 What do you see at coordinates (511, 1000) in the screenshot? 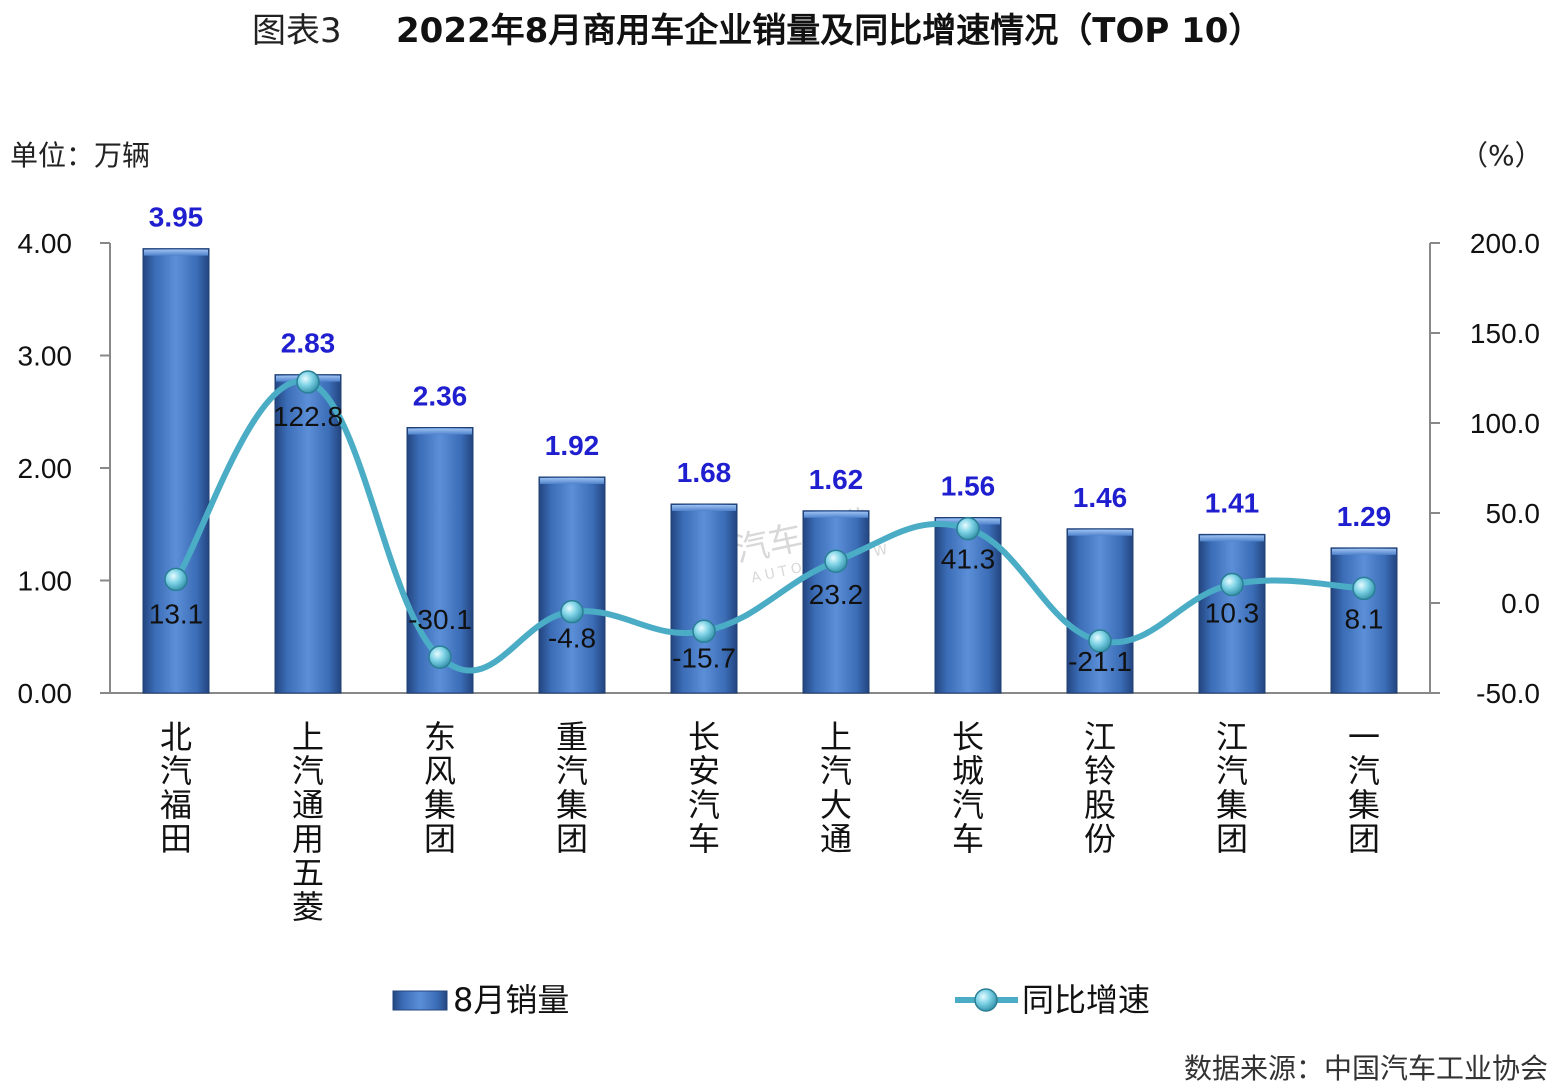
I see `legend-bar-label: 8月销量` at bounding box center [511, 1000].